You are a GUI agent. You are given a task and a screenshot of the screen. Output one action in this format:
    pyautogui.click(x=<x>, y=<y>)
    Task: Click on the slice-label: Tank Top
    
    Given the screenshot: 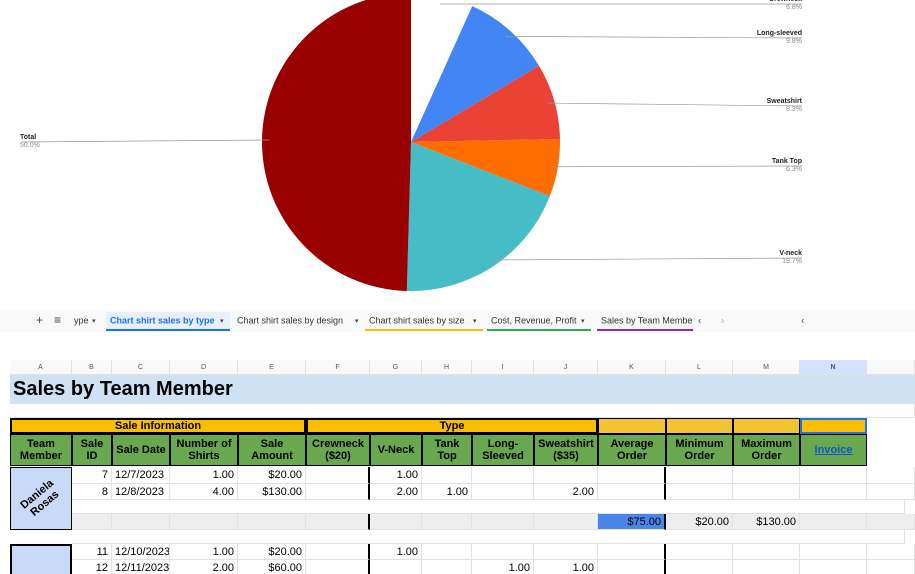 What is the action you would take?
    pyautogui.click(x=787, y=161)
    